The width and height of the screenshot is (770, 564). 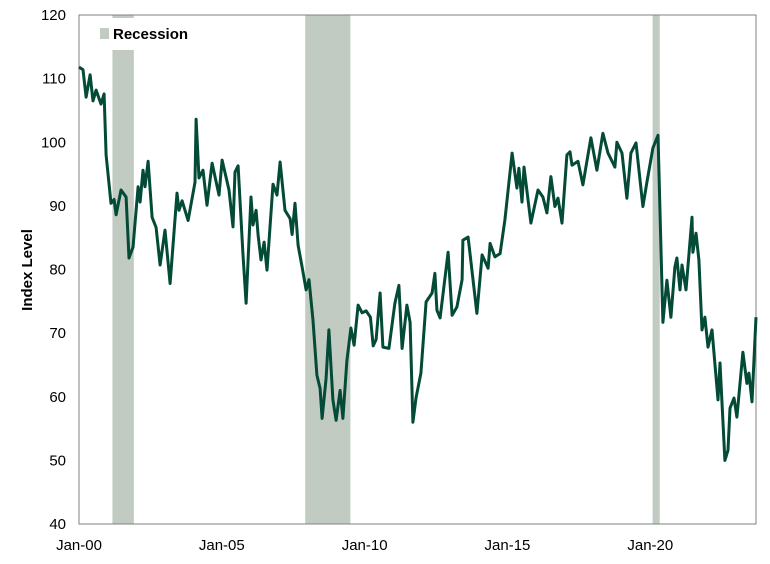 I want to click on x-axis-ticks: Jan-00 Jan-05 Jan-10 Jan-15 Jan-20, so click(x=364, y=545).